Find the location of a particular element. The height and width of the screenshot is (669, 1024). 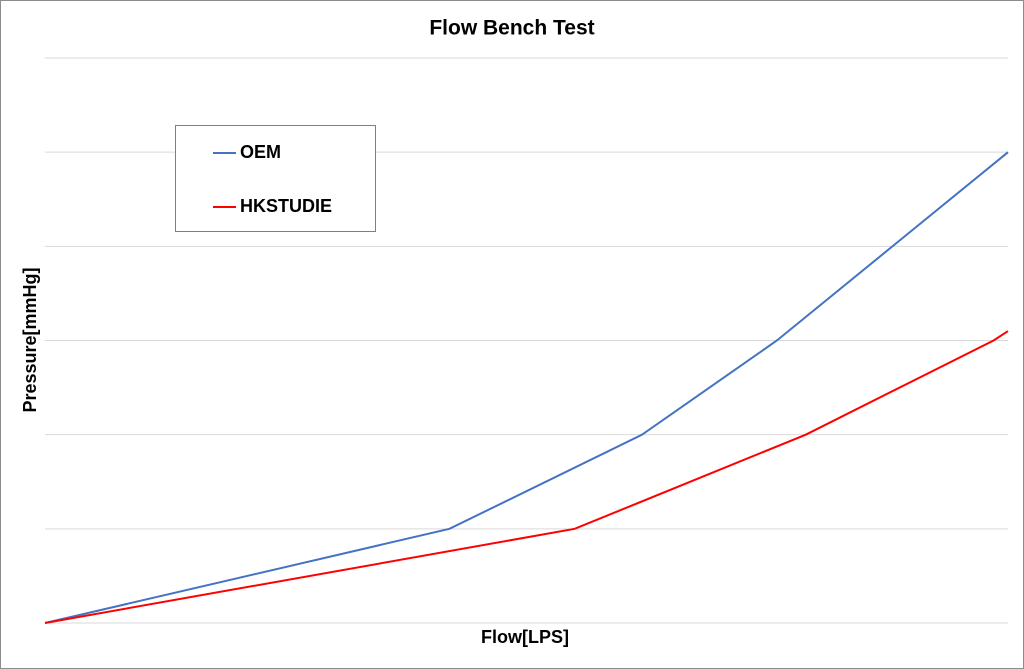

legend-label: OEM is located at coordinates (260, 152).